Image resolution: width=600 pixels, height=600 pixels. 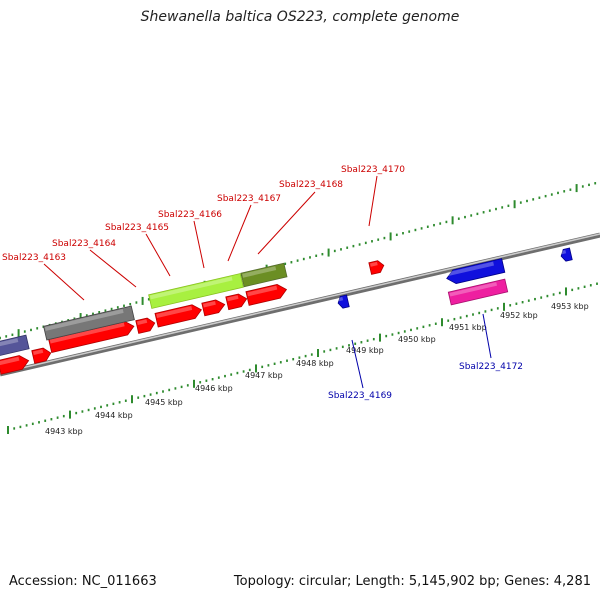 I want to click on gene-label: Sbal223_4168, so click(x=311, y=185).